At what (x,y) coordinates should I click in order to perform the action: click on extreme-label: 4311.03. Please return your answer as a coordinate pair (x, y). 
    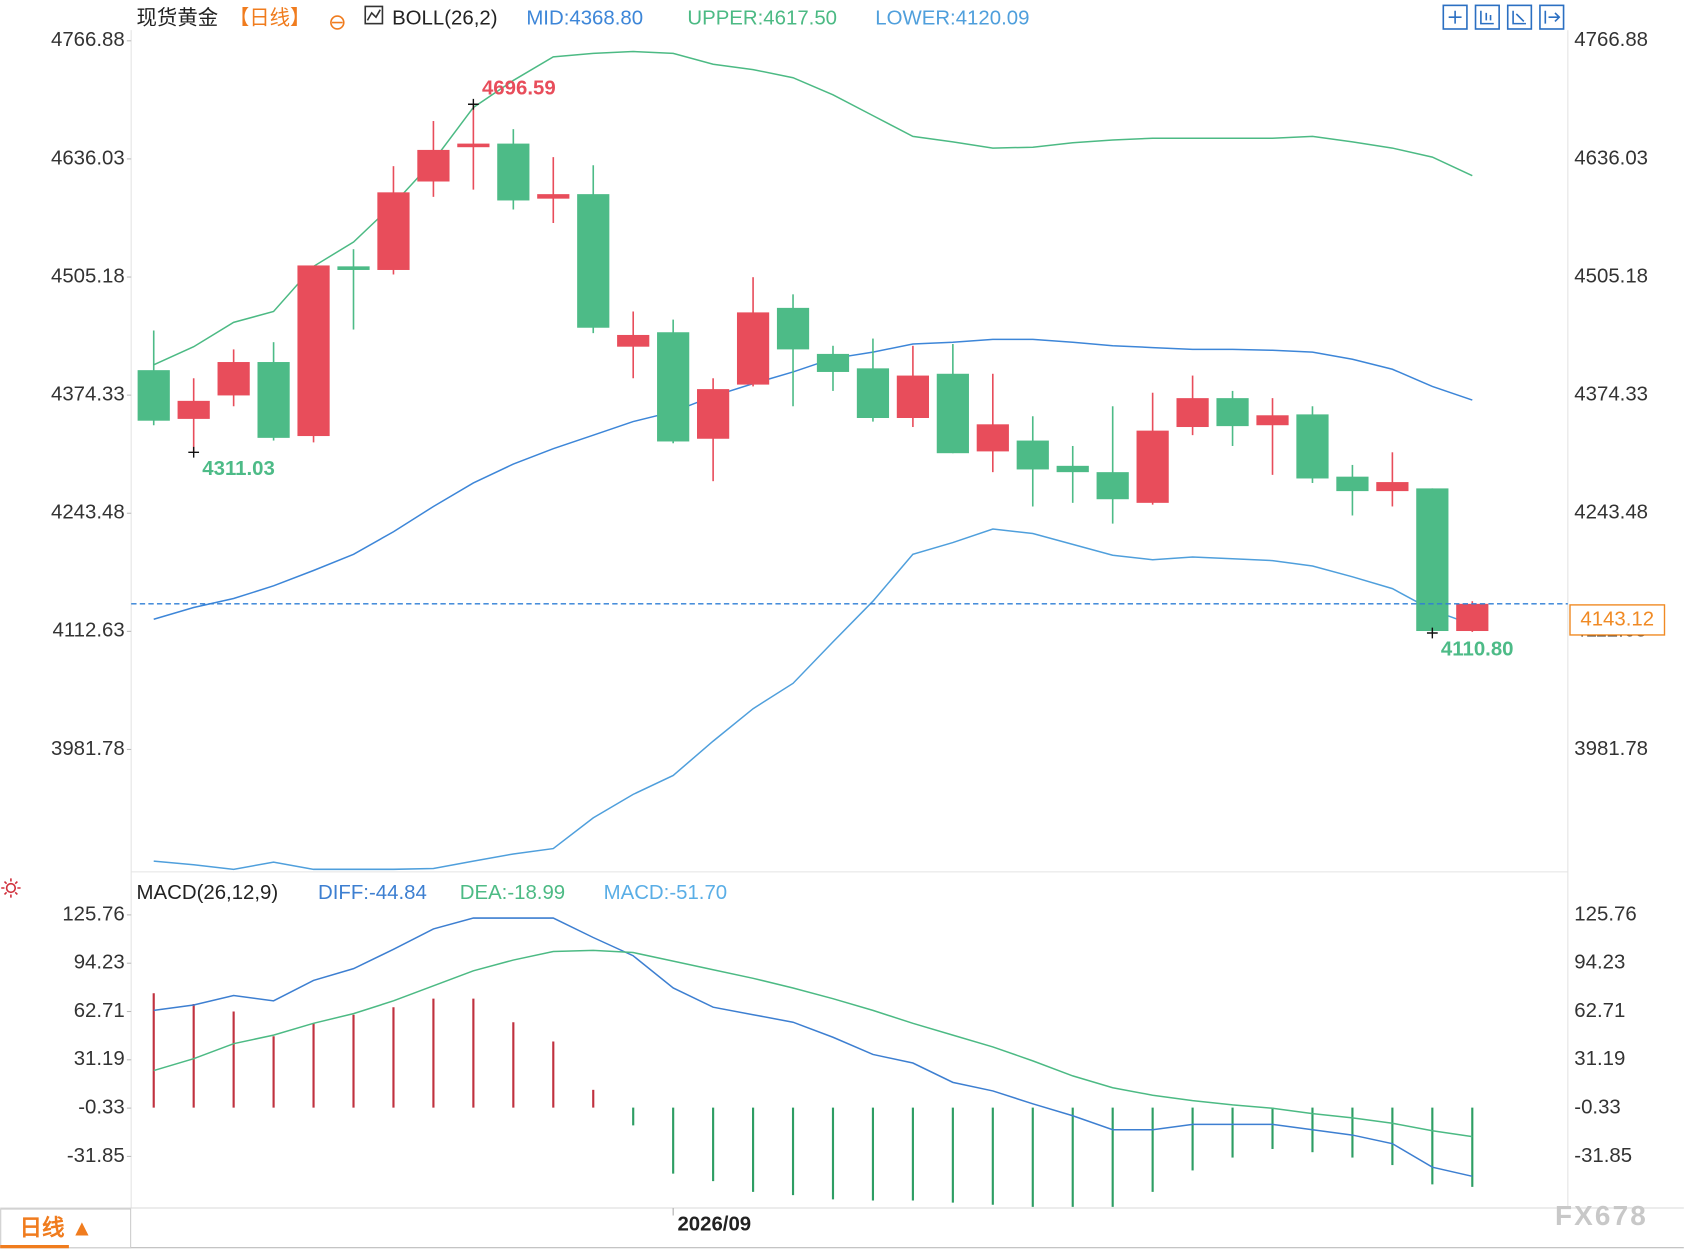
    Looking at the image, I should click on (238, 469).